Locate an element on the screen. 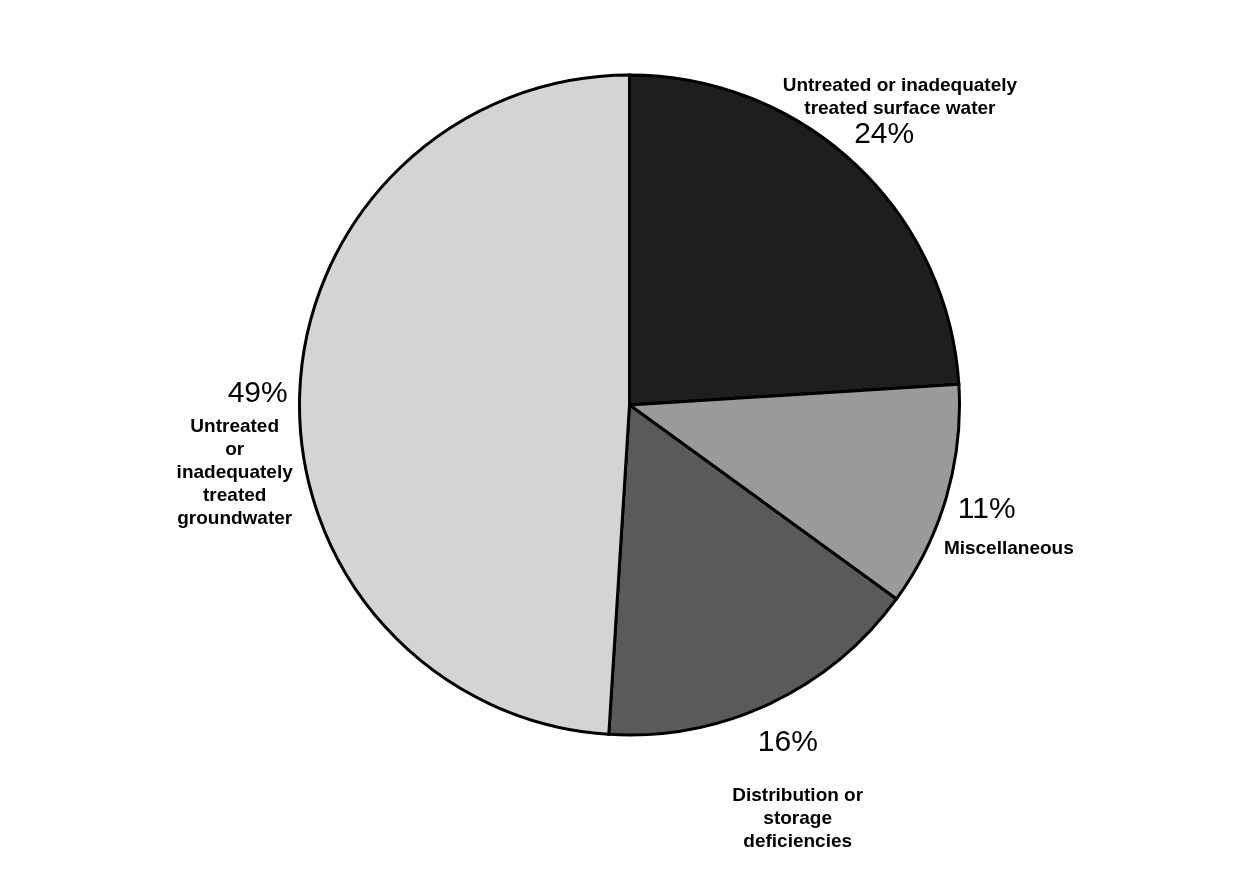  data-label: 16% is located at coordinates (787, 740).